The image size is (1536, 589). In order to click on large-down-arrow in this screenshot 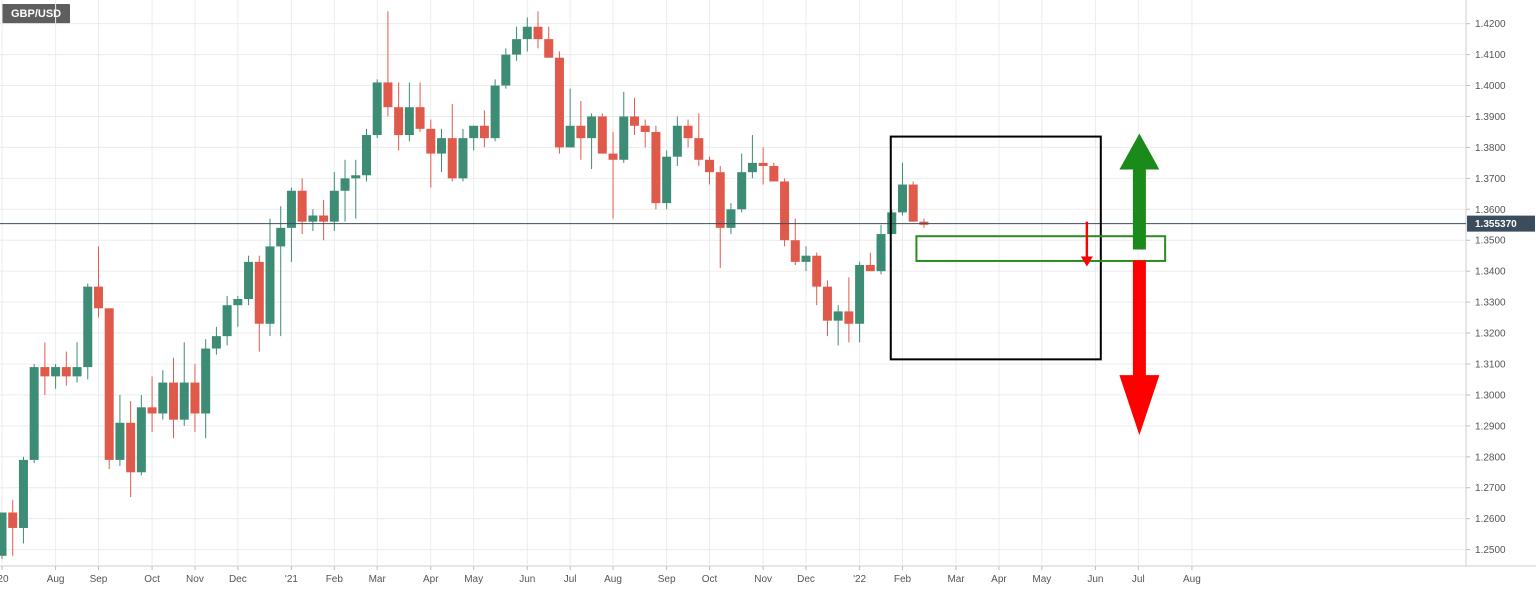, I will do `click(1139, 348)`.